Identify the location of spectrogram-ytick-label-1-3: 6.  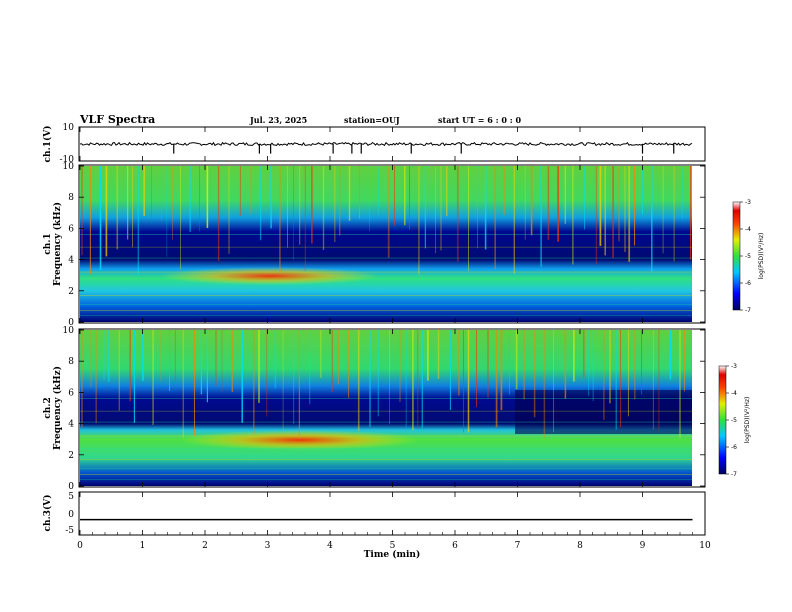
(71, 229).